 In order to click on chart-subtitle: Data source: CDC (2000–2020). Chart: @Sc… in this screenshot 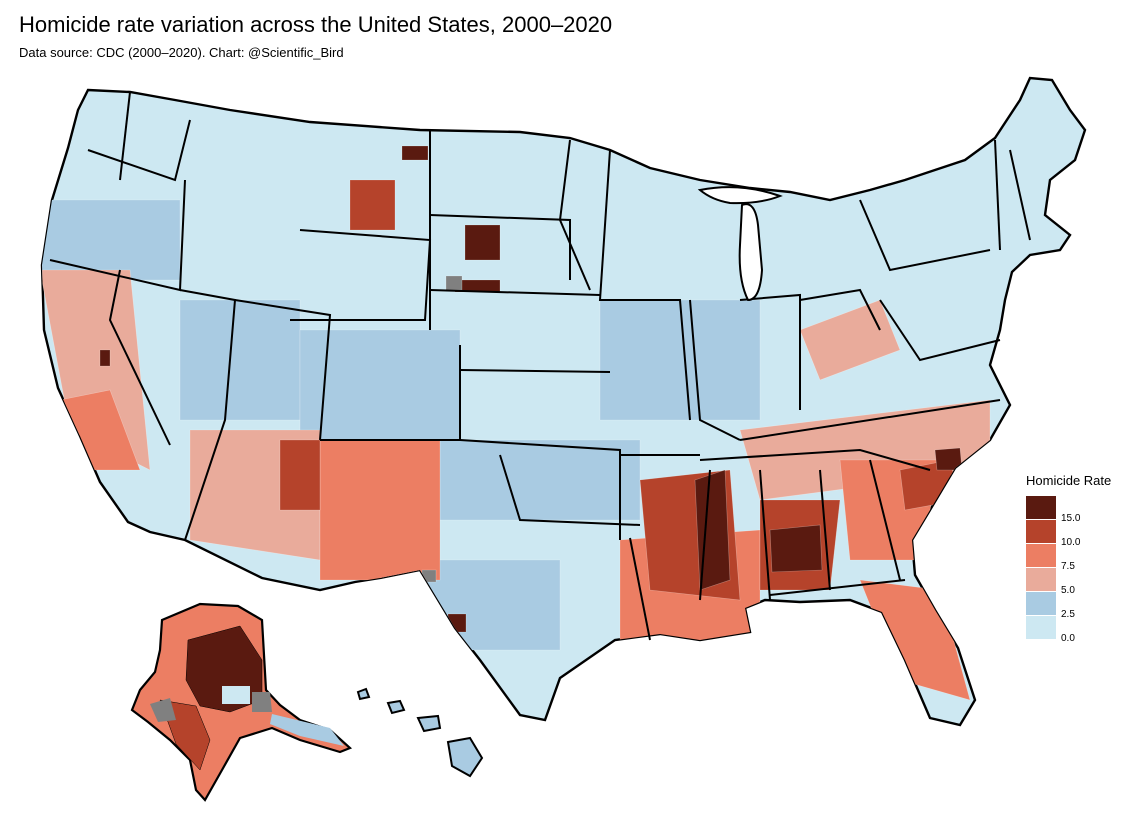, I will do `click(181, 52)`.